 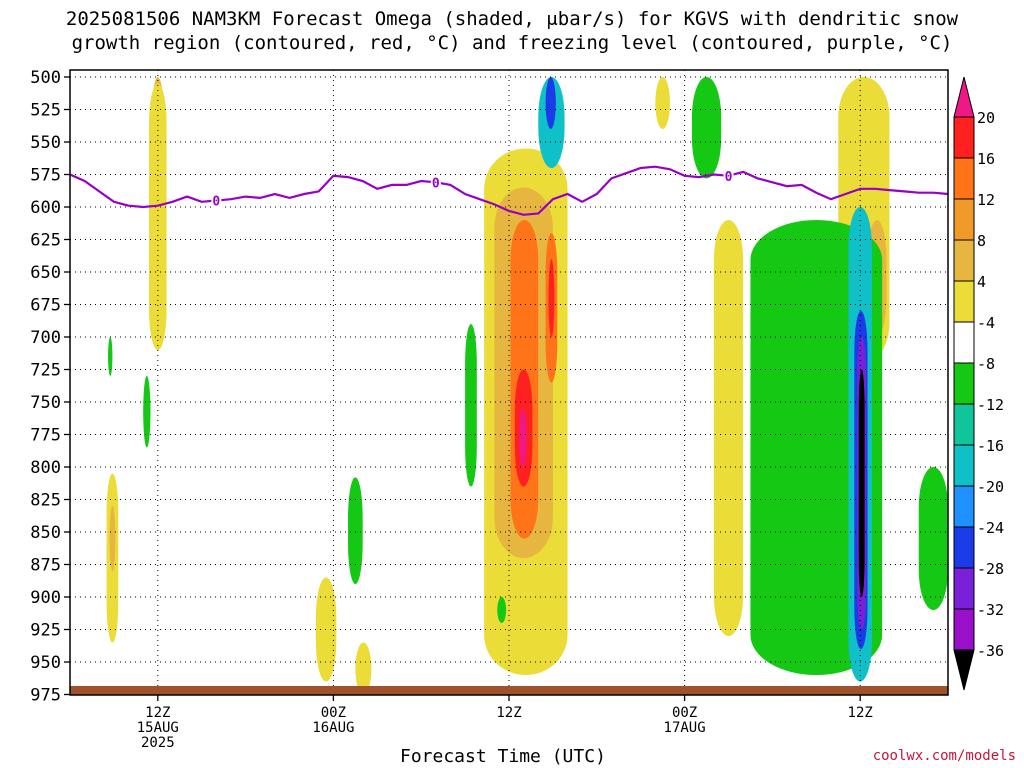 I want to click on y-tick-label-675: 675, so click(x=45, y=306).